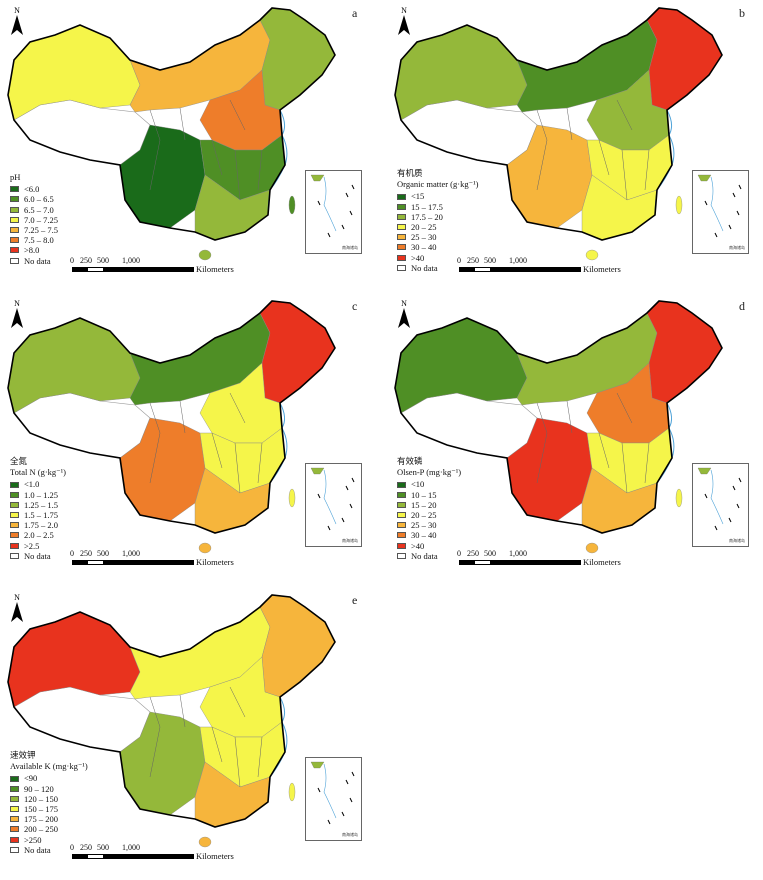  I want to click on legend-item: 1.25 – 1.5, so click(38, 505).